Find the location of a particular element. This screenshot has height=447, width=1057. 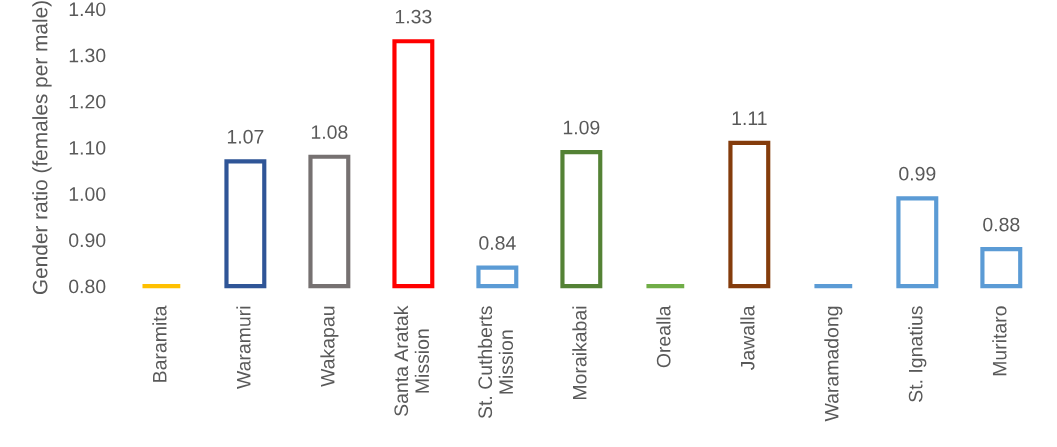

x-tick-label: Santa Aratak Mission is located at coordinates (411, 360).